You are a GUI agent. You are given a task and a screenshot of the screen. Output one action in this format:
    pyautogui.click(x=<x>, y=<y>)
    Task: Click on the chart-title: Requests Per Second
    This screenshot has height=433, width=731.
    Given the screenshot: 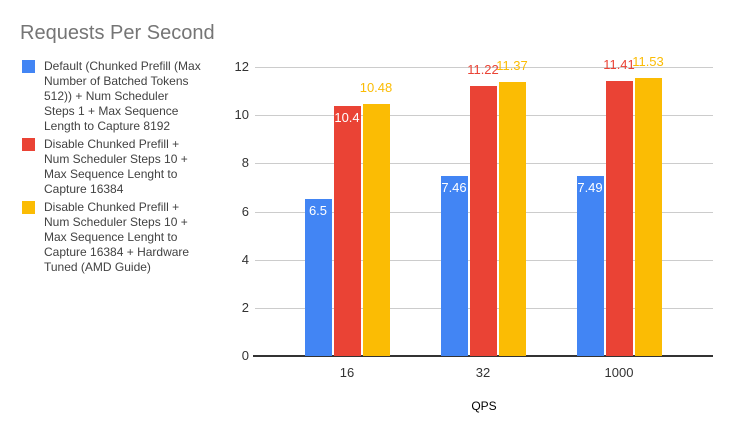 What is the action you would take?
    pyautogui.click(x=117, y=33)
    